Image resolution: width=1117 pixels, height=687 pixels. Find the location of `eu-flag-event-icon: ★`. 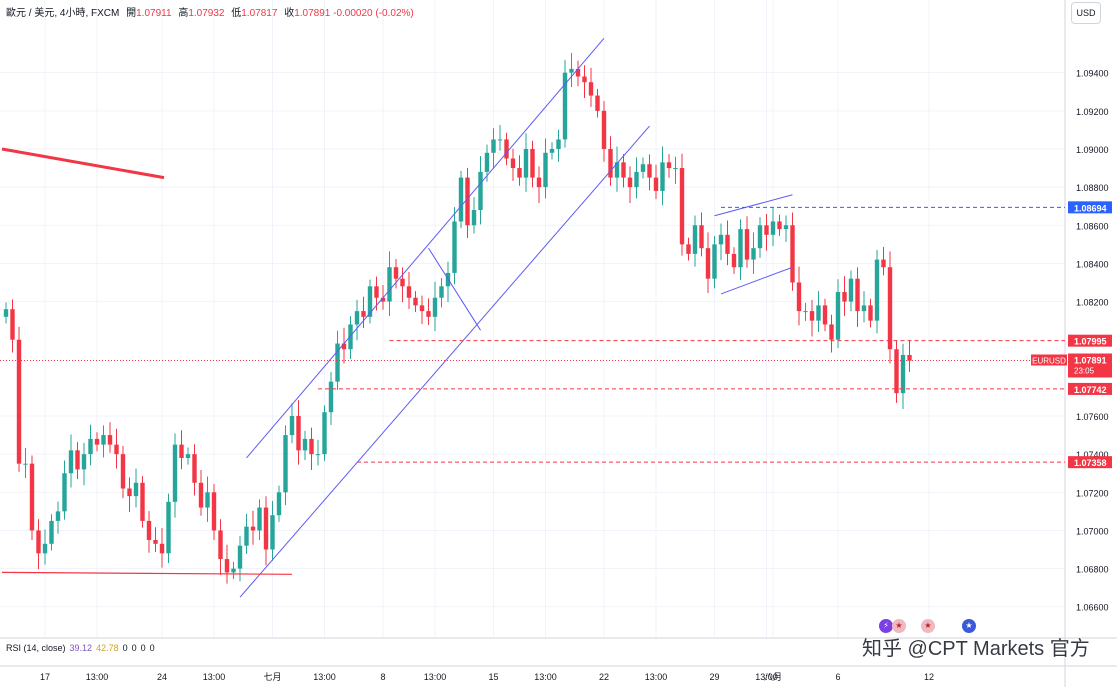

eu-flag-event-icon: ★ is located at coordinates (969, 626).